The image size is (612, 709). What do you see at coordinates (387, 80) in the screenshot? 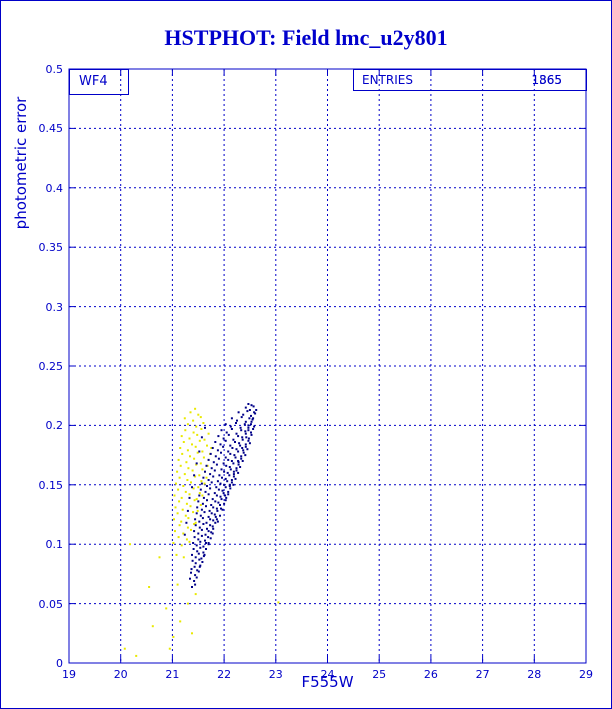
I see `entries-label: ENTRIES` at bounding box center [387, 80].